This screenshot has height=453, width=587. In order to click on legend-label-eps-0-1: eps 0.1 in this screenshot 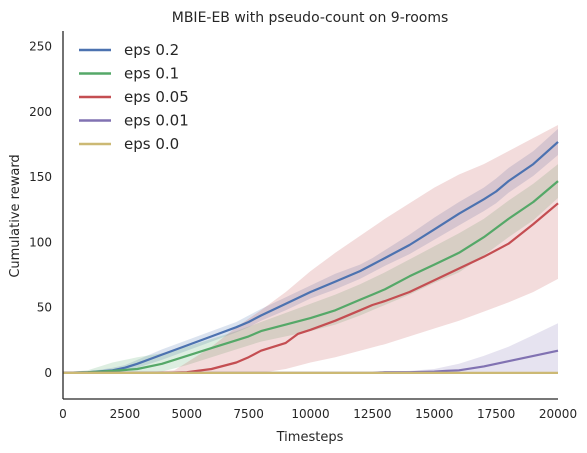, I will do `click(151, 74)`.